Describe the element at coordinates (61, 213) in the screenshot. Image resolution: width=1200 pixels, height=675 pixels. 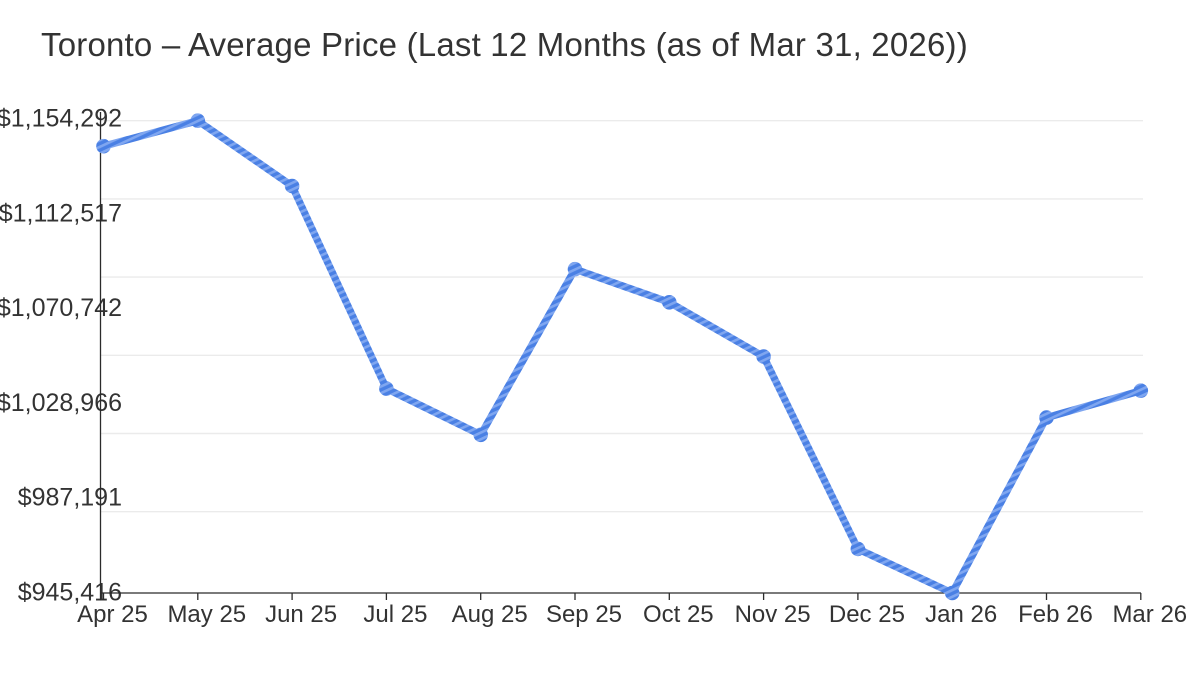
I see `y-axis-tick-label: $1,112,517` at that location.